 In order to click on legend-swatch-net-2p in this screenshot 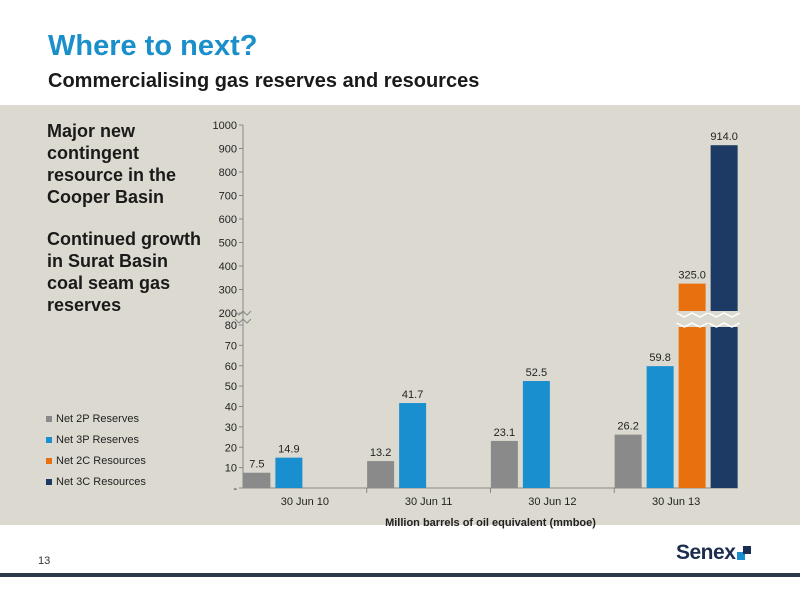, I will do `click(49, 418)`.